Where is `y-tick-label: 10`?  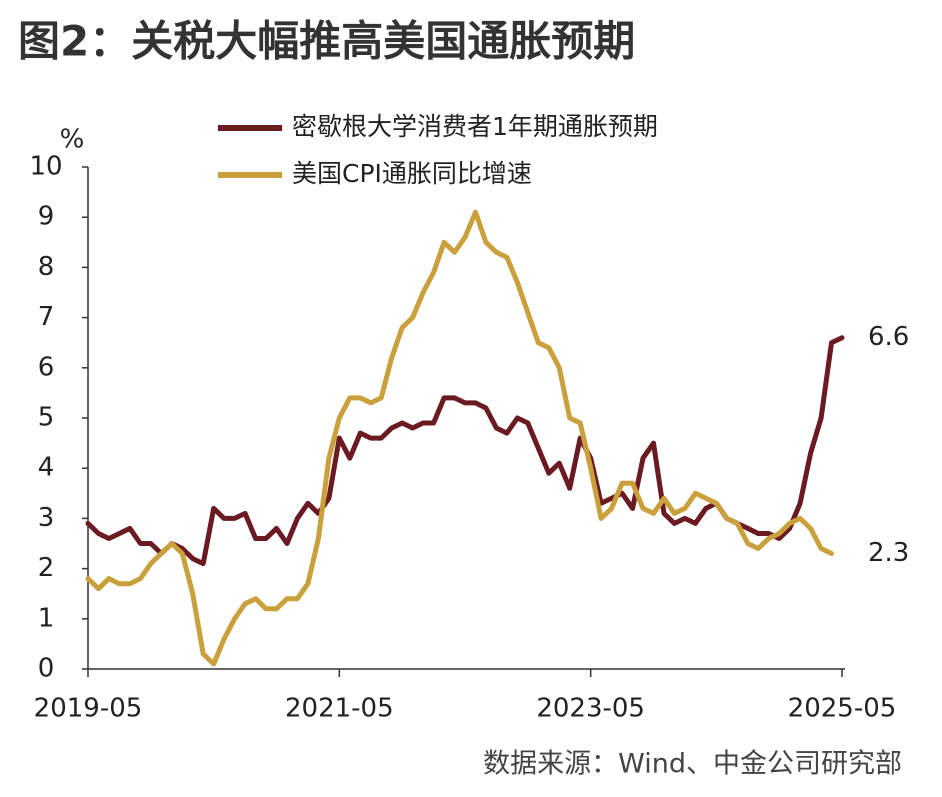 y-tick-label: 10 is located at coordinates (45, 167).